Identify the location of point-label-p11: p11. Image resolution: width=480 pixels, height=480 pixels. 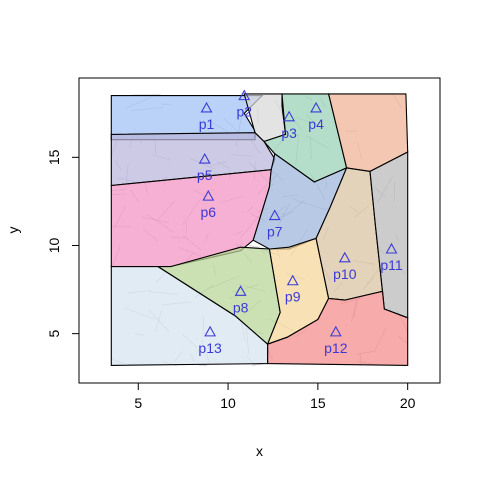
(391, 265).